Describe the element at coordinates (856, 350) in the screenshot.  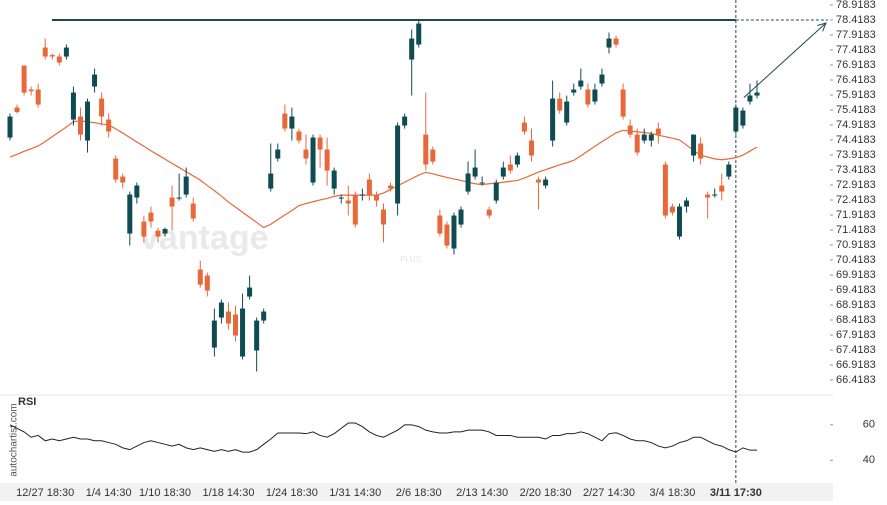
I see `y-tick-label: 67.4183` at that location.